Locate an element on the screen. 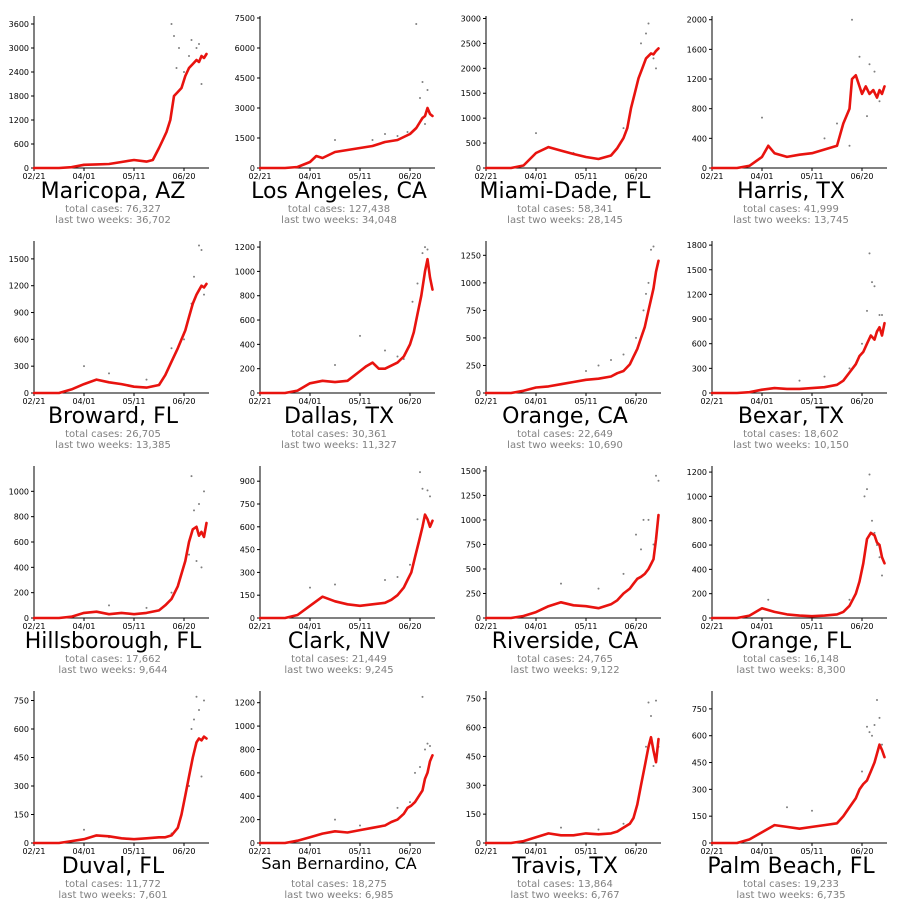 The height and width of the screenshot is (902, 904). y-tick-label: 2000 is located at coordinates (697, 20).